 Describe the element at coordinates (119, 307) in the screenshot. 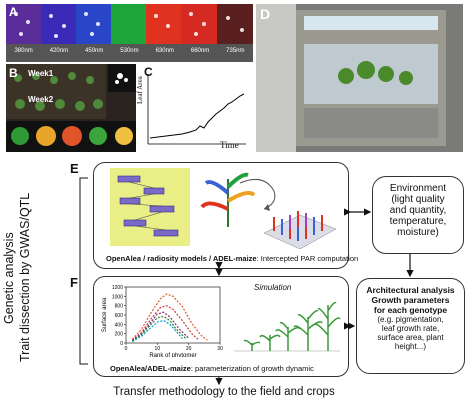

I see `y-tick-label: 800` at that location.